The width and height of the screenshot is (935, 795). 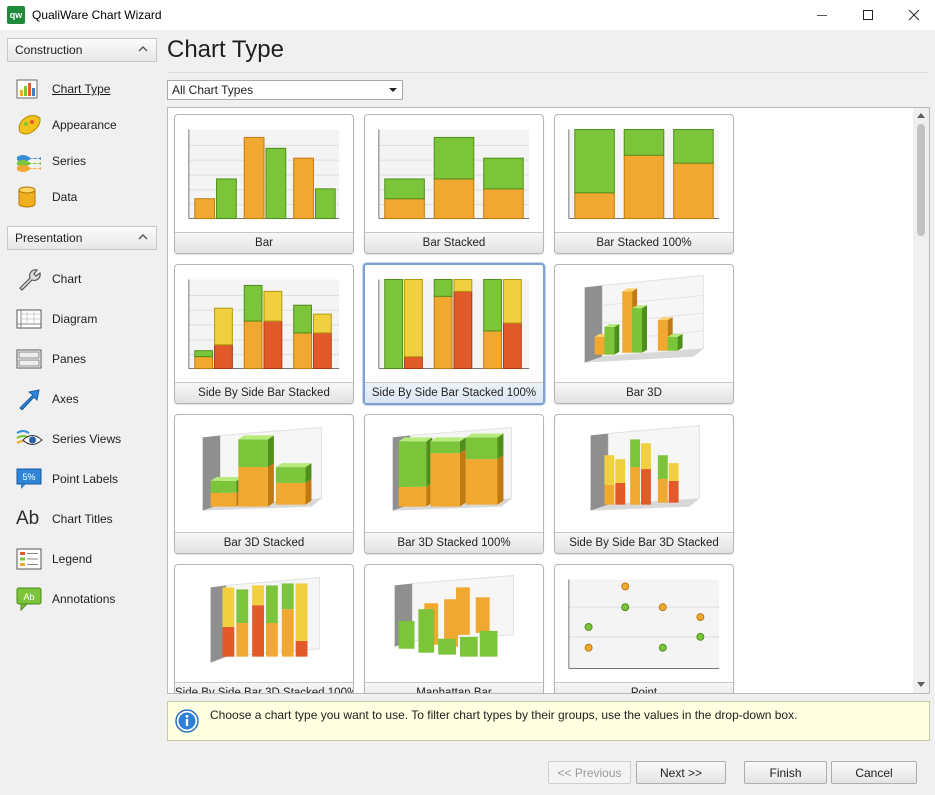 I want to click on finish-button: Finish, so click(x=785, y=772).